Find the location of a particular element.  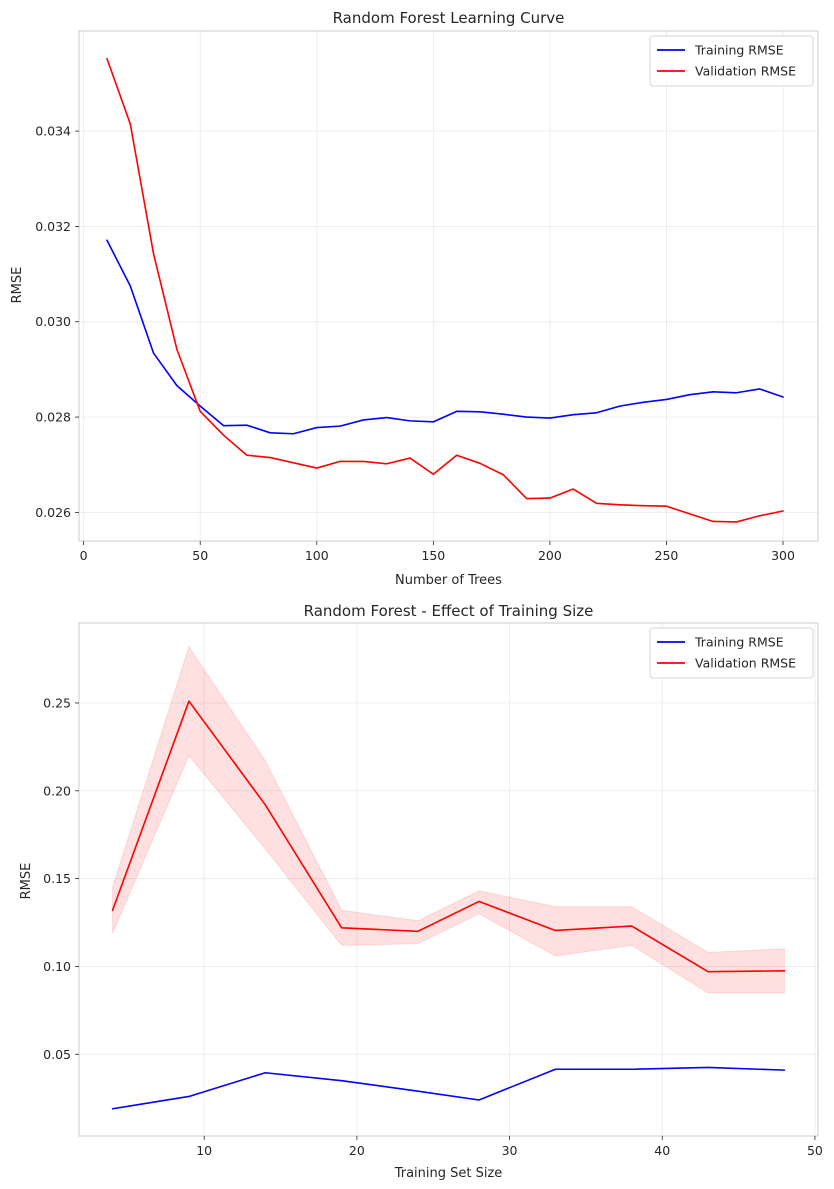

x-tick-label: 150 is located at coordinates (433, 555).